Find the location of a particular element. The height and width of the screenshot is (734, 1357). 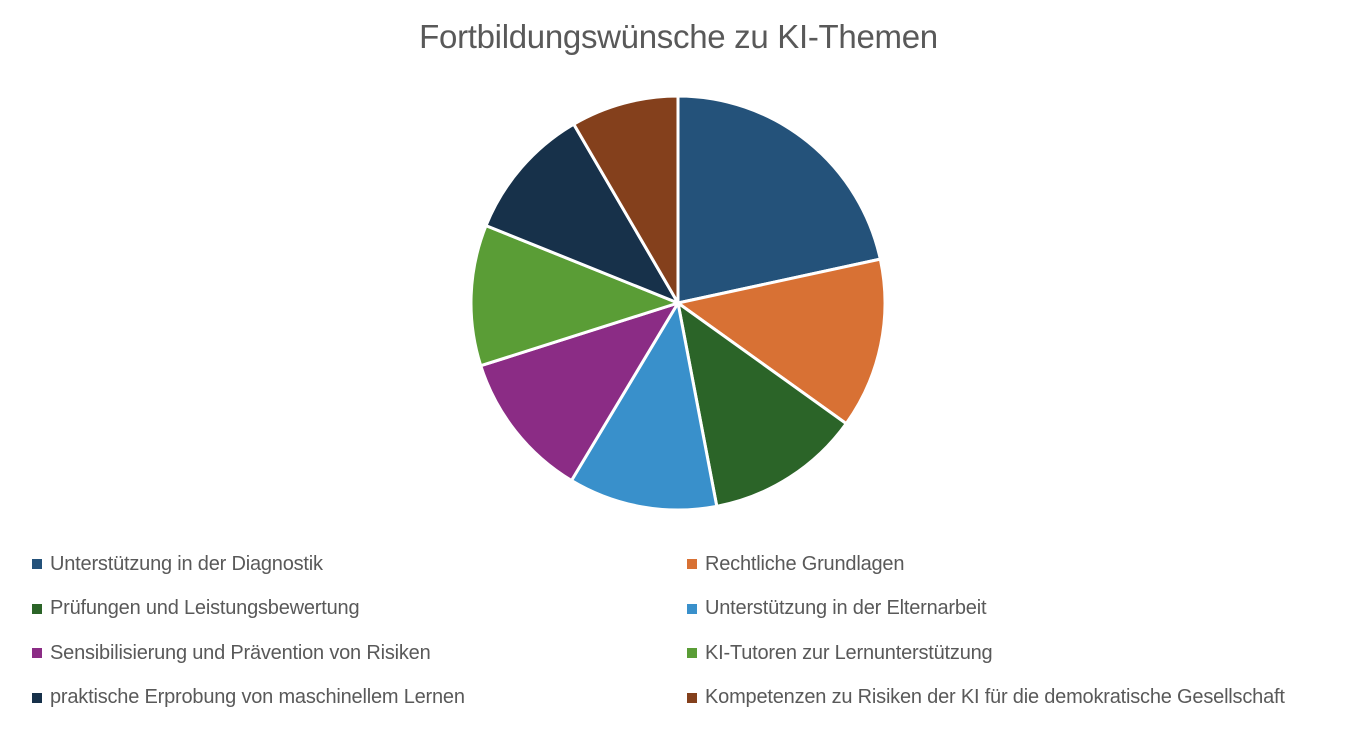

legend-label: Unterstützung in der Elternarbeit is located at coordinates (846, 608).